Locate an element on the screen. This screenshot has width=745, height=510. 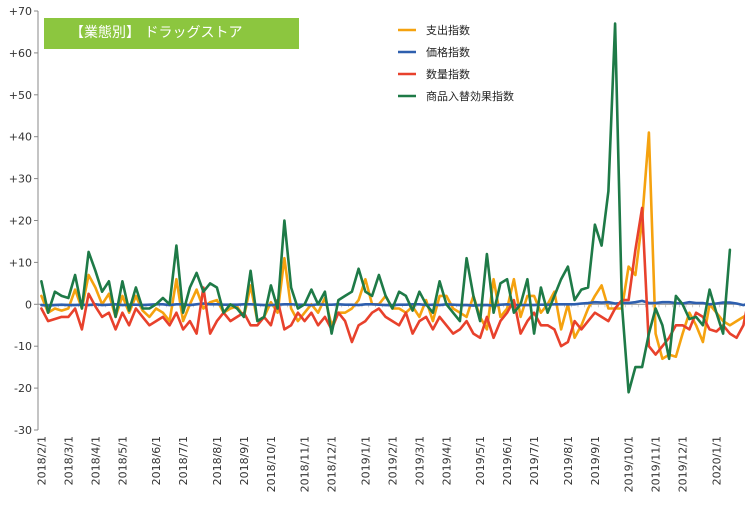
x-tick-label: 2019/5/1 is located at coordinates (480, 460).